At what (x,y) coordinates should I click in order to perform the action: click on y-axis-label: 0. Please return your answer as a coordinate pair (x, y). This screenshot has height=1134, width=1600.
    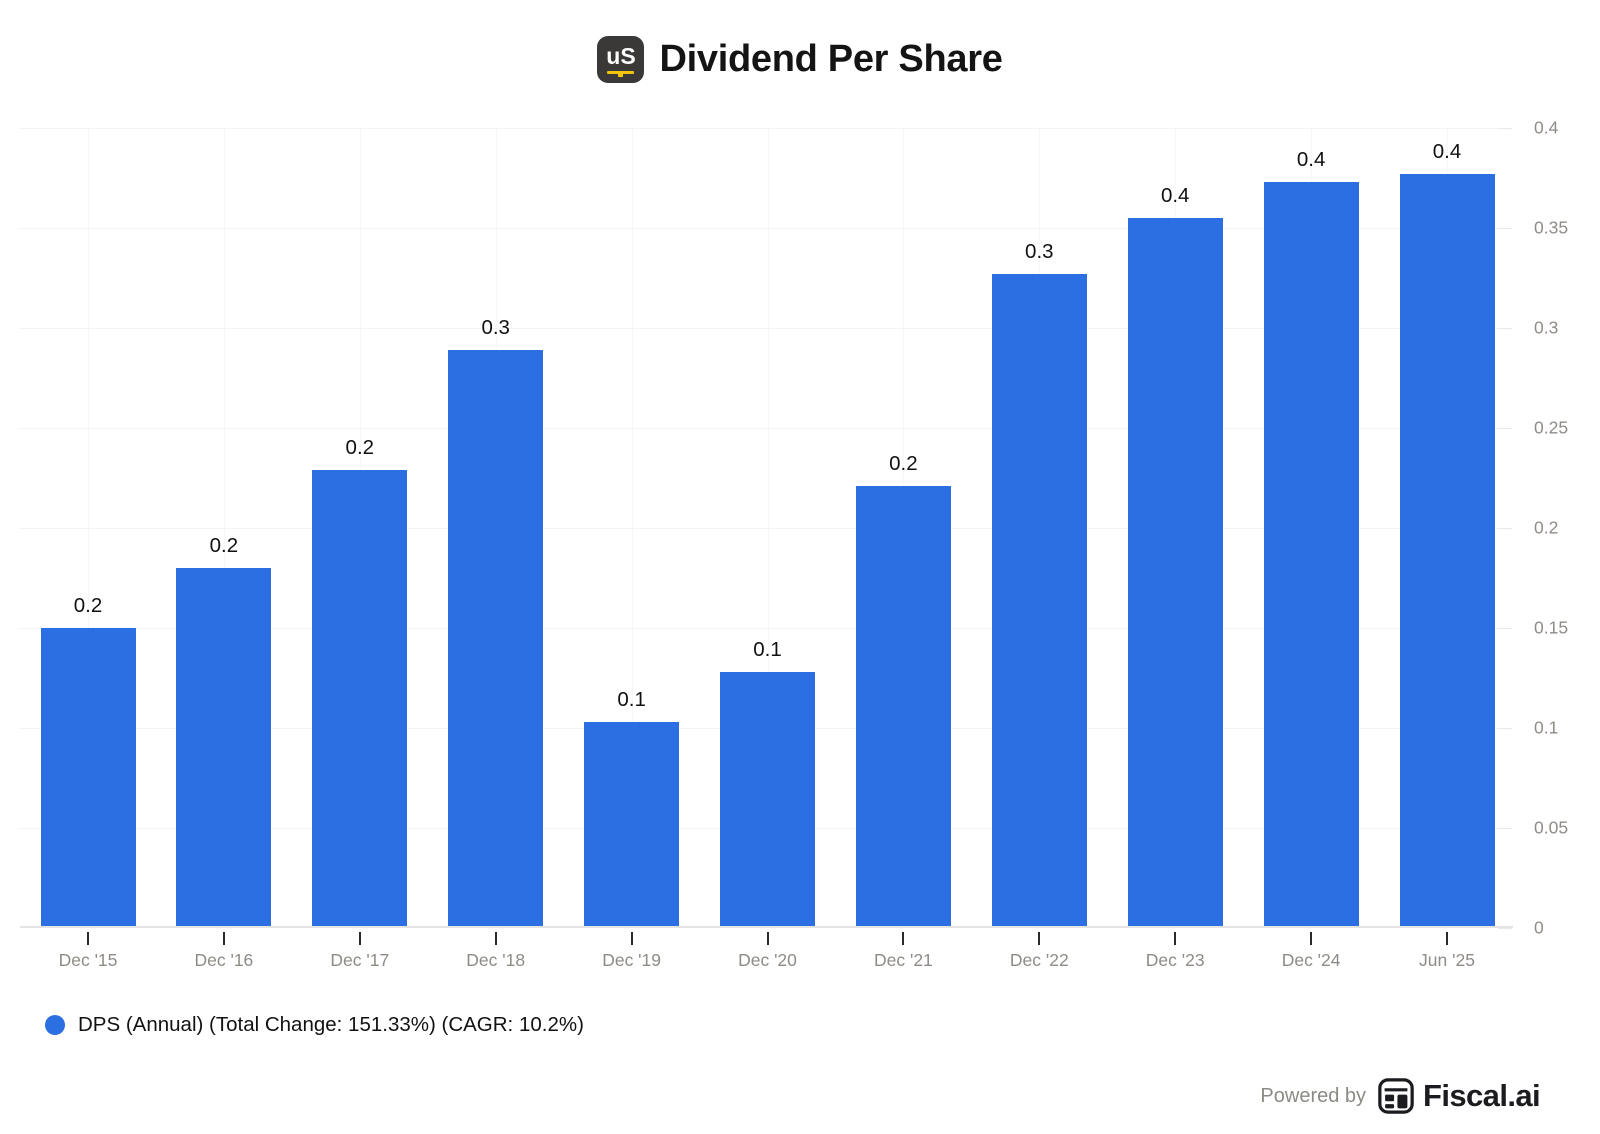
    Looking at the image, I should click on (1539, 927).